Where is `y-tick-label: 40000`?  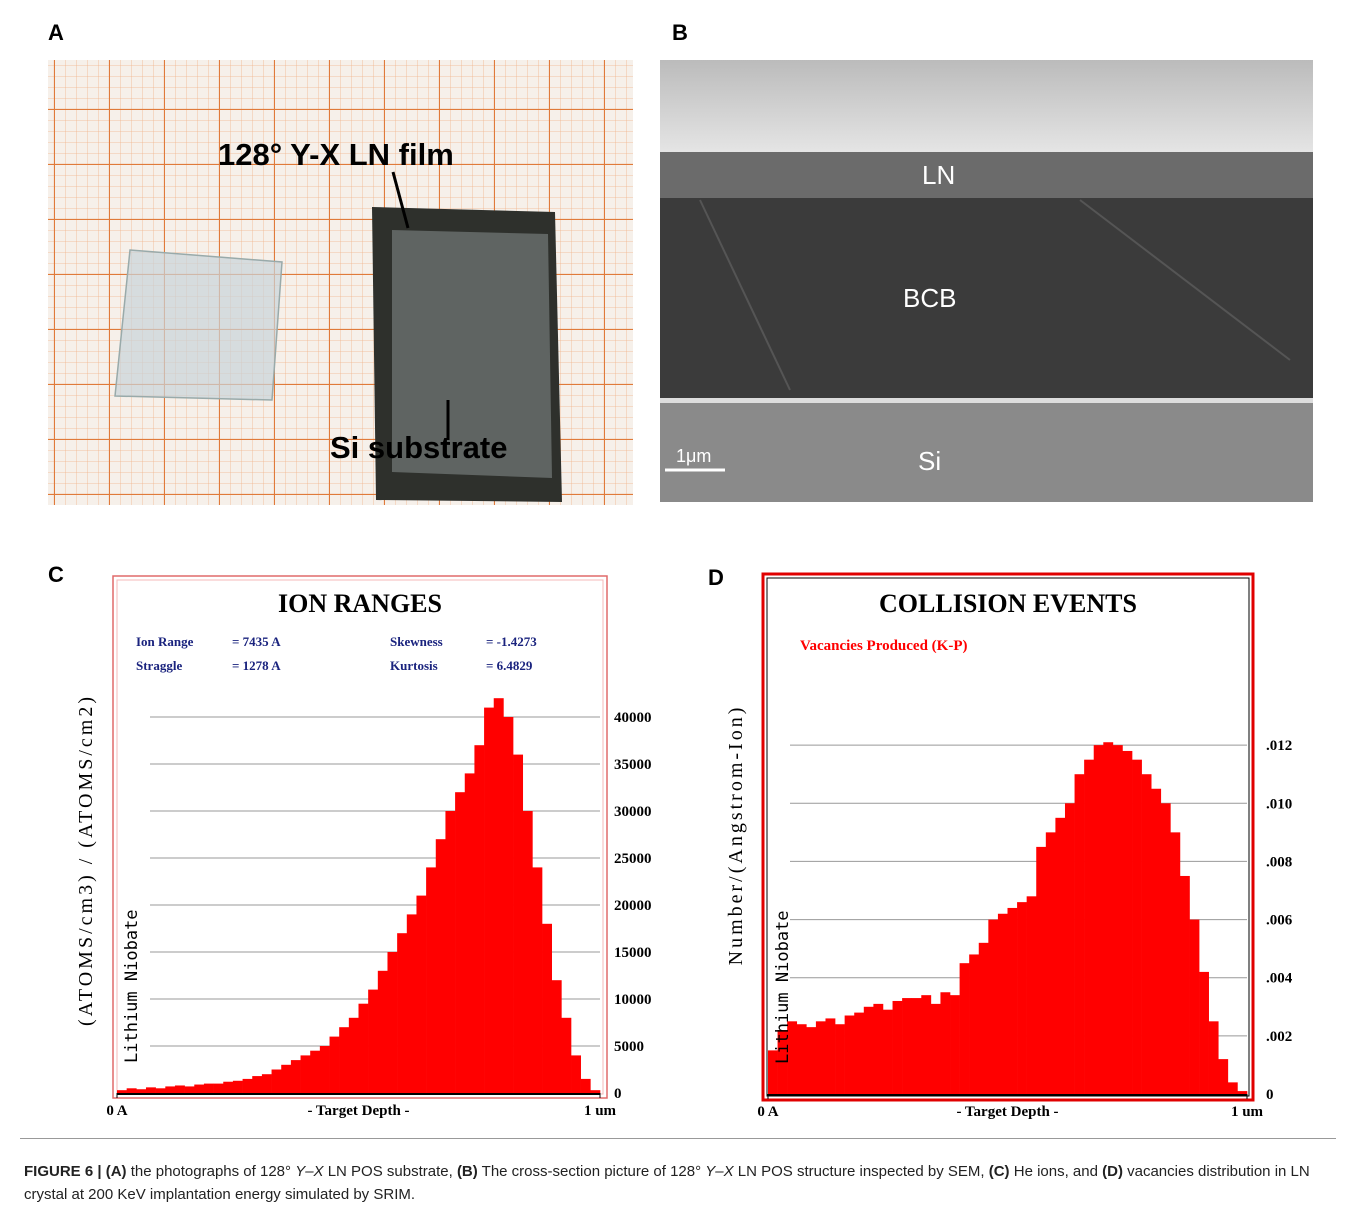 y-tick-label: 40000 is located at coordinates (633, 718).